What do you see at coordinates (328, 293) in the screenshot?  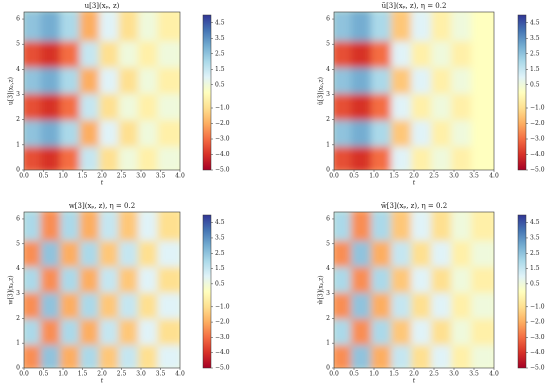 I see `y-tick-label: 3` at bounding box center [328, 293].